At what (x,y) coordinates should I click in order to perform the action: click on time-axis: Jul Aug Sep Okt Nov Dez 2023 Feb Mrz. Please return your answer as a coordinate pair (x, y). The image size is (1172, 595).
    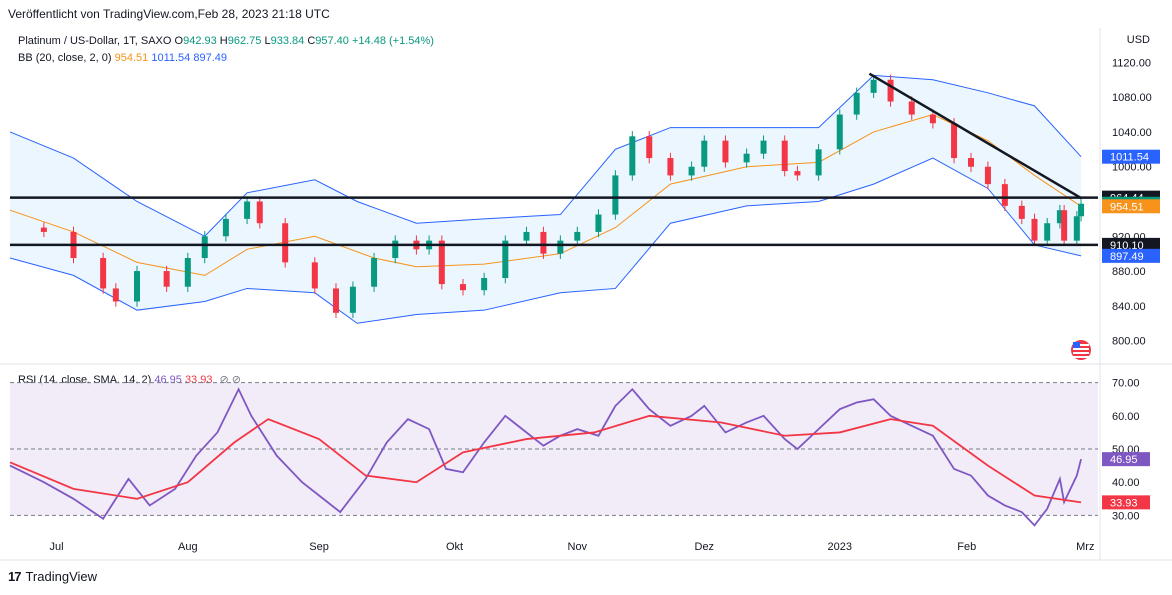
    Looking at the image, I should click on (586, 551).